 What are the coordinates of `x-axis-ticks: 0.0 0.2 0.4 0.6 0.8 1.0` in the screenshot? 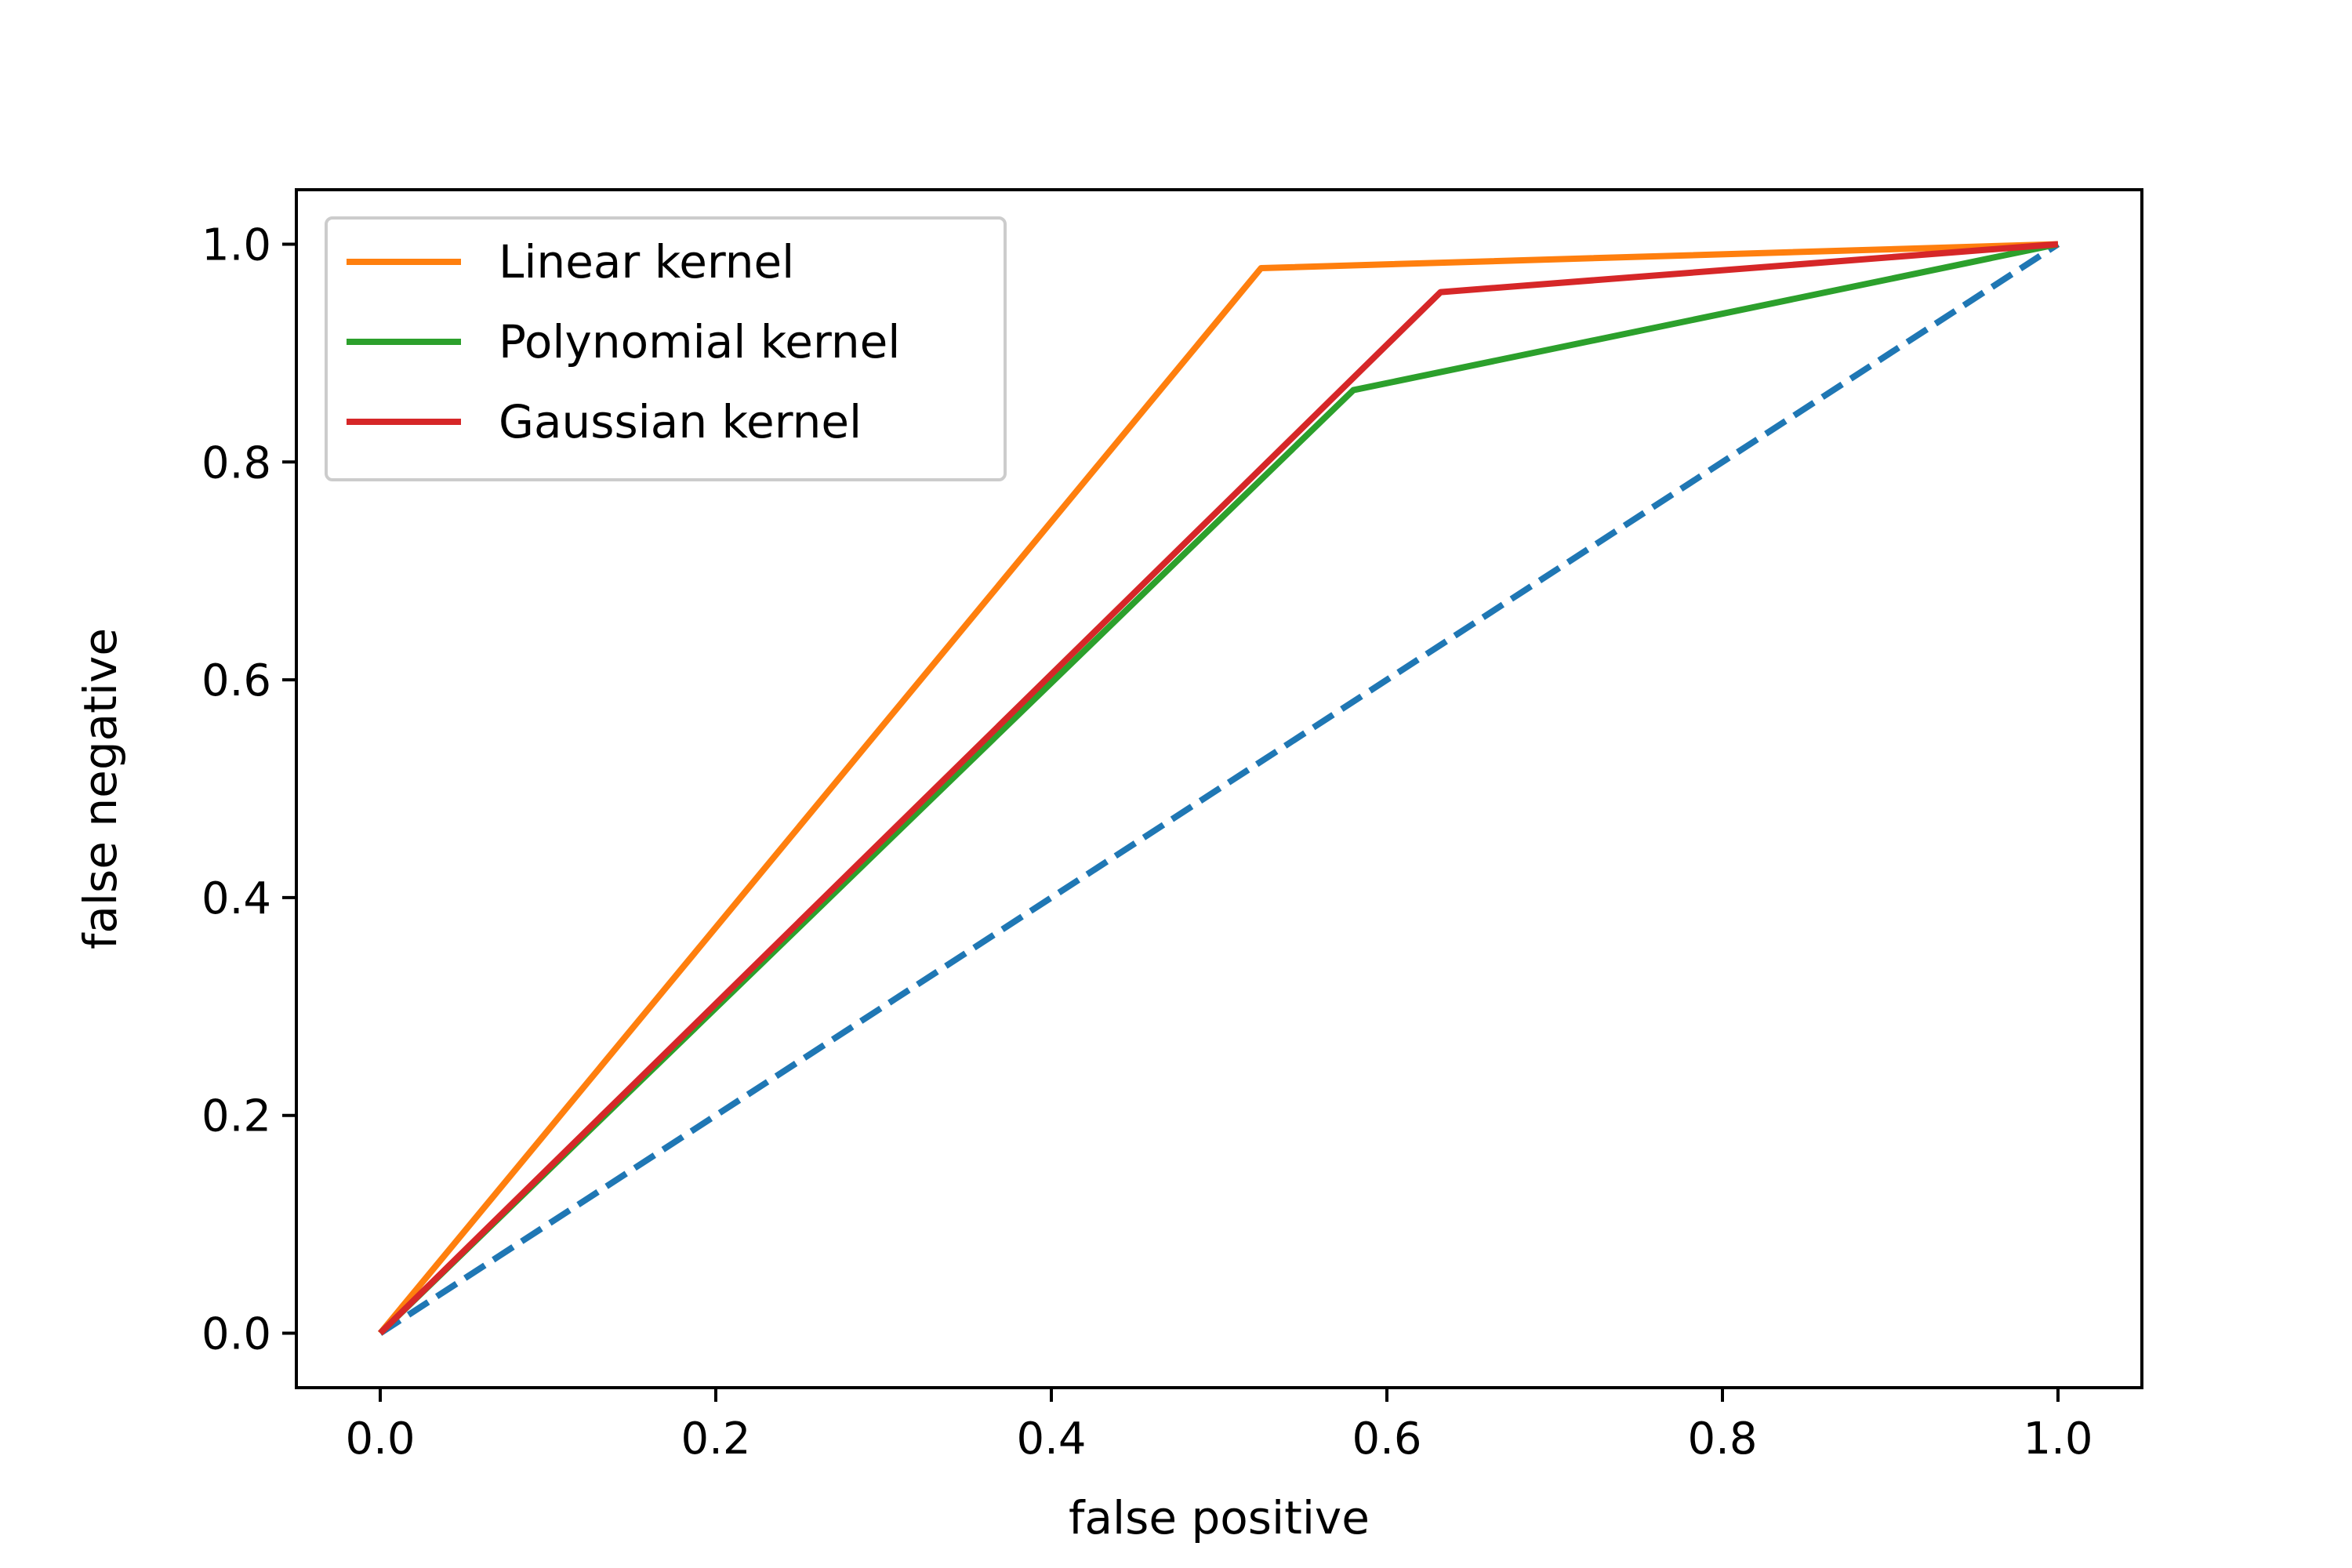 It's located at (1219, 1426).